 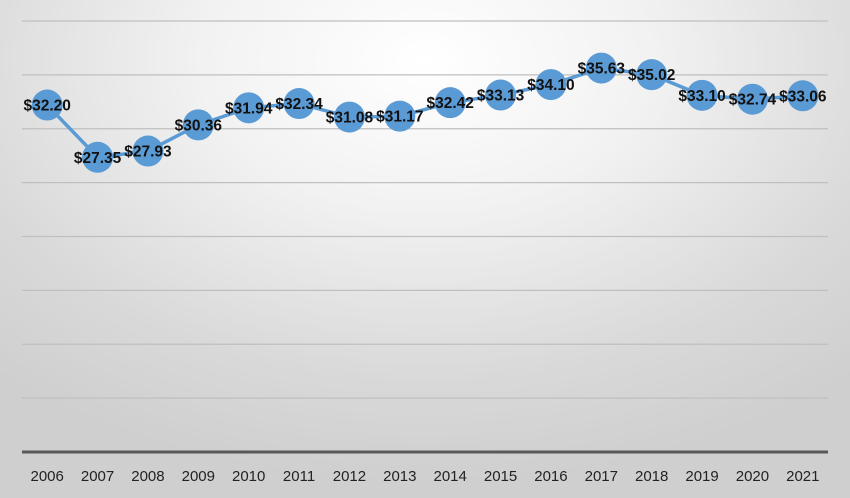 I want to click on data-label: $33.06, so click(x=803, y=96).